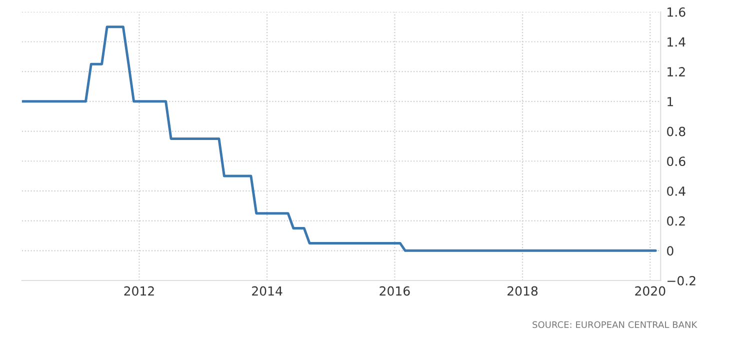  What do you see at coordinates (523, 291) in the screenshot?
I see `x-tick-label: 2018` at bounding box center [523, 291].